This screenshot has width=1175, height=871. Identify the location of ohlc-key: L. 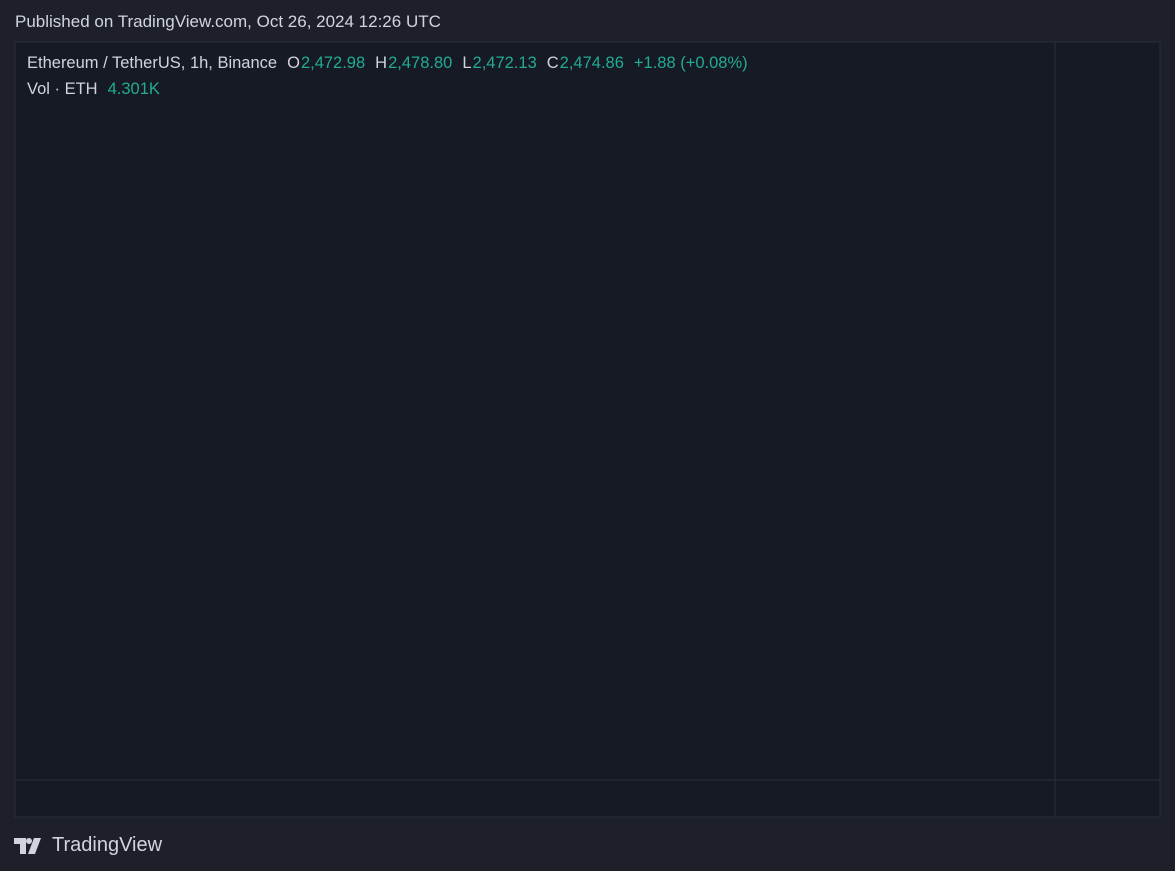
(467, 63).